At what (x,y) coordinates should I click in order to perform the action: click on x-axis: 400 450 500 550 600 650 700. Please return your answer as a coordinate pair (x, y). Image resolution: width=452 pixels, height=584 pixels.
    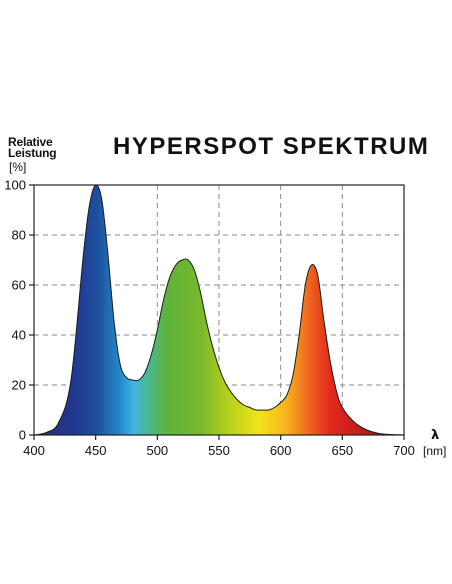
    Looking at the image, I should click on (219, 446).